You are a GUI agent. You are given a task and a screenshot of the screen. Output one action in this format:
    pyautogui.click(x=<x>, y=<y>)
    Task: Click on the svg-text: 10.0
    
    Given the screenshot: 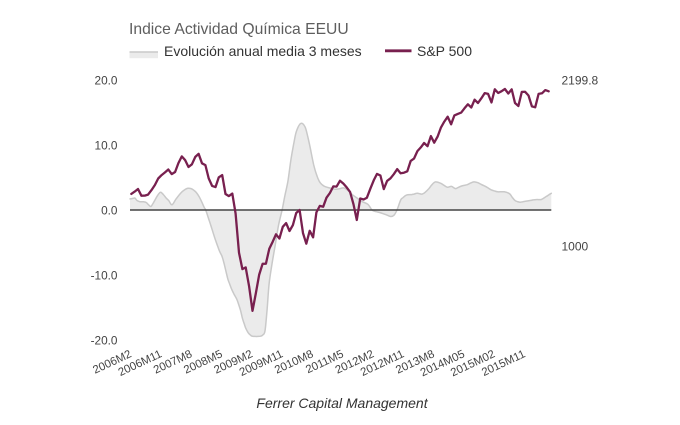 What is the action you would take?
    pyautogui.click(x=106, y=145)
    